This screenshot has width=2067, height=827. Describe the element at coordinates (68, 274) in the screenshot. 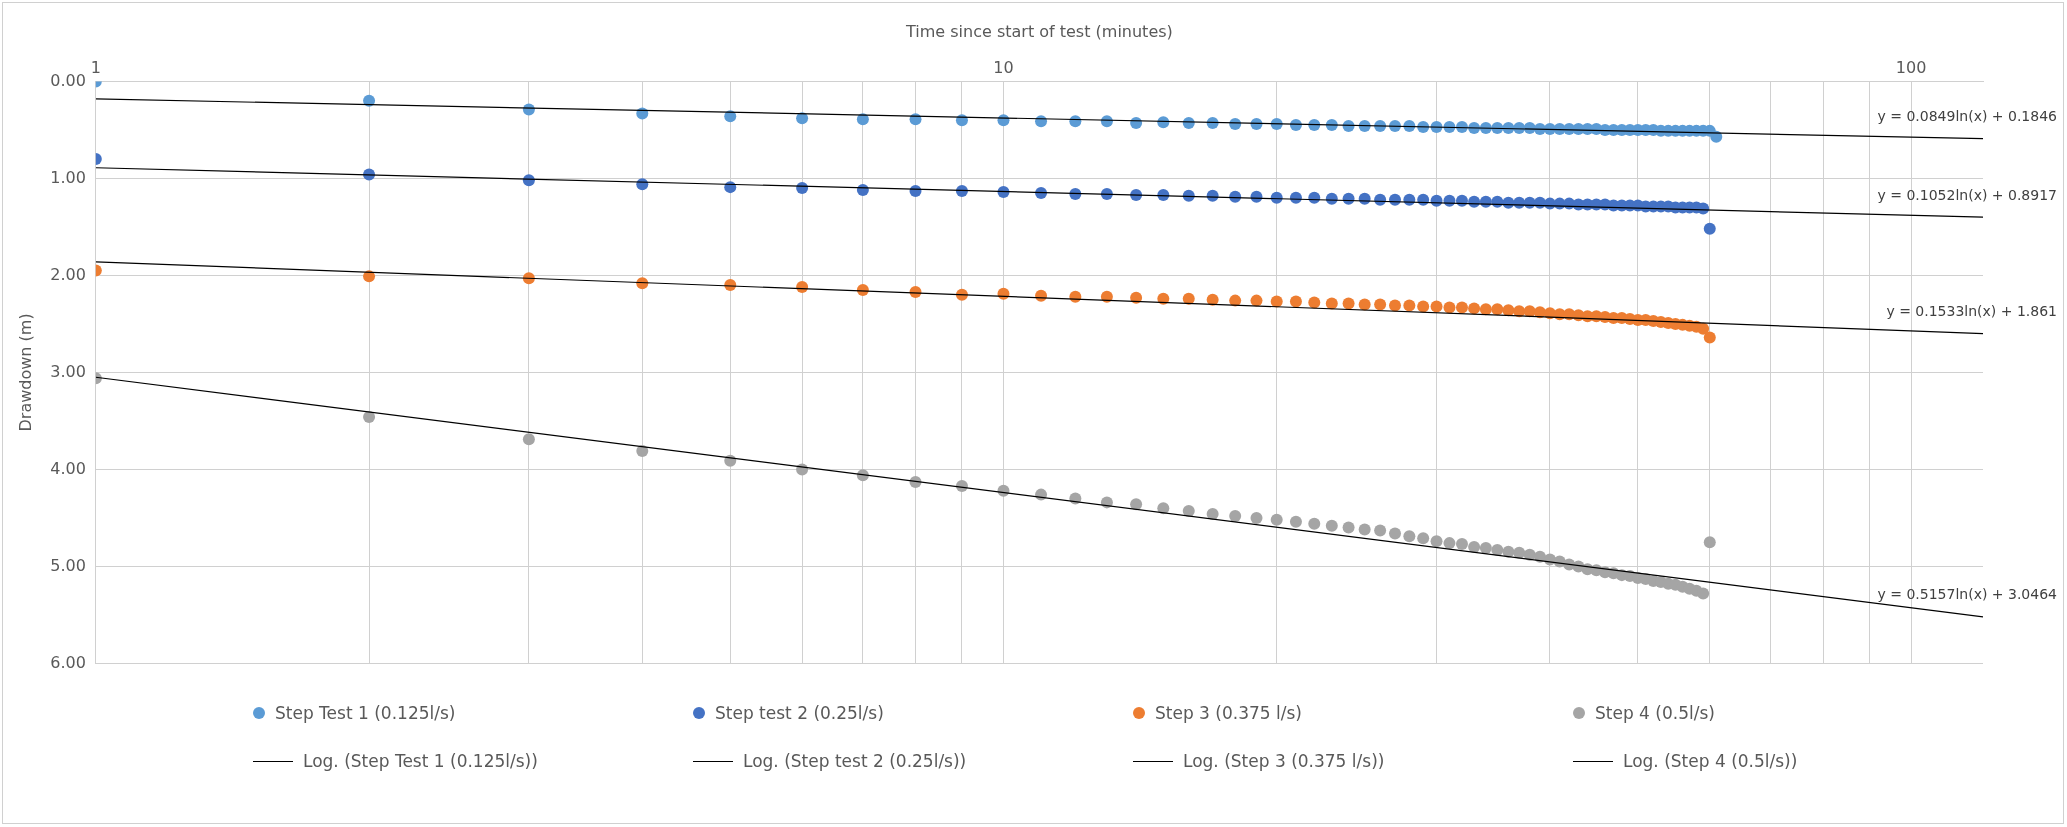

I see `y-tick-label: 2.00` at that location.